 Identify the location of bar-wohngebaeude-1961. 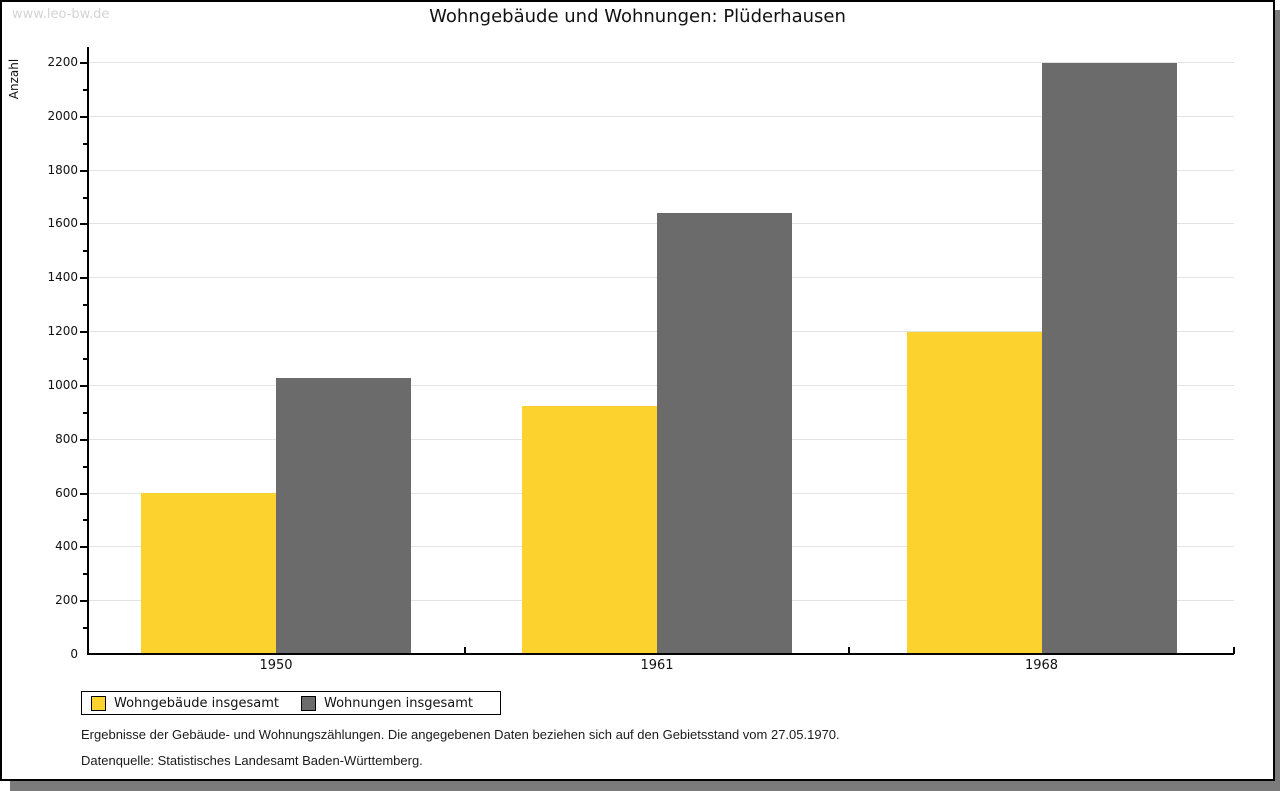
(589, 530).